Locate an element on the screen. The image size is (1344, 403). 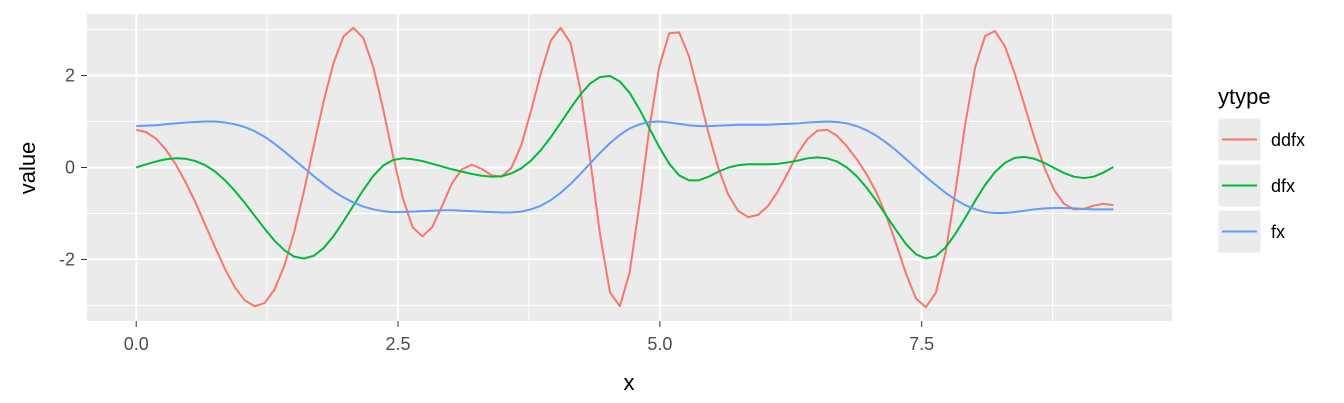
legend-label-ddfx: ddfx is located at coordinates (1288, 140).